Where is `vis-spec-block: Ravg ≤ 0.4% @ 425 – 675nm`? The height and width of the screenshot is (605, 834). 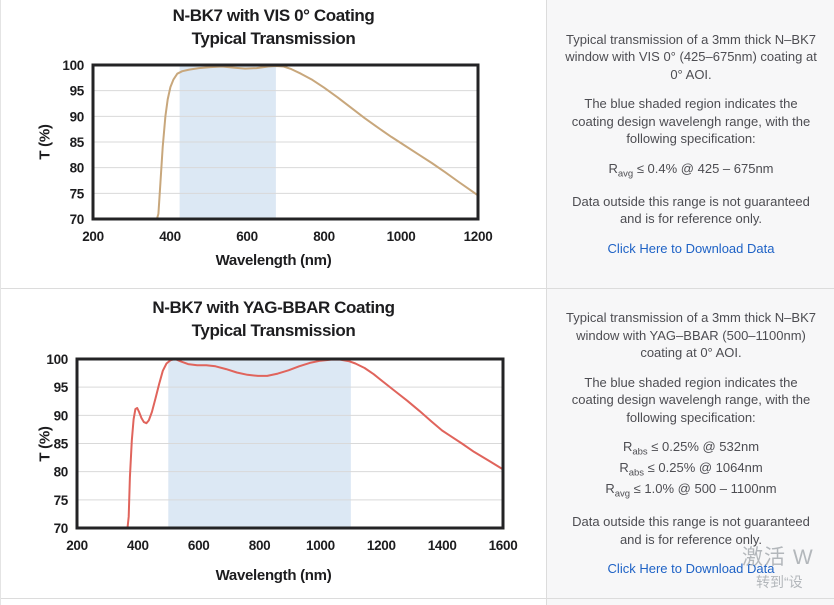
vis-spec-block: Ravg ≤ 0.4% @ 425 – 675nm is located at coordinates (690, 170).